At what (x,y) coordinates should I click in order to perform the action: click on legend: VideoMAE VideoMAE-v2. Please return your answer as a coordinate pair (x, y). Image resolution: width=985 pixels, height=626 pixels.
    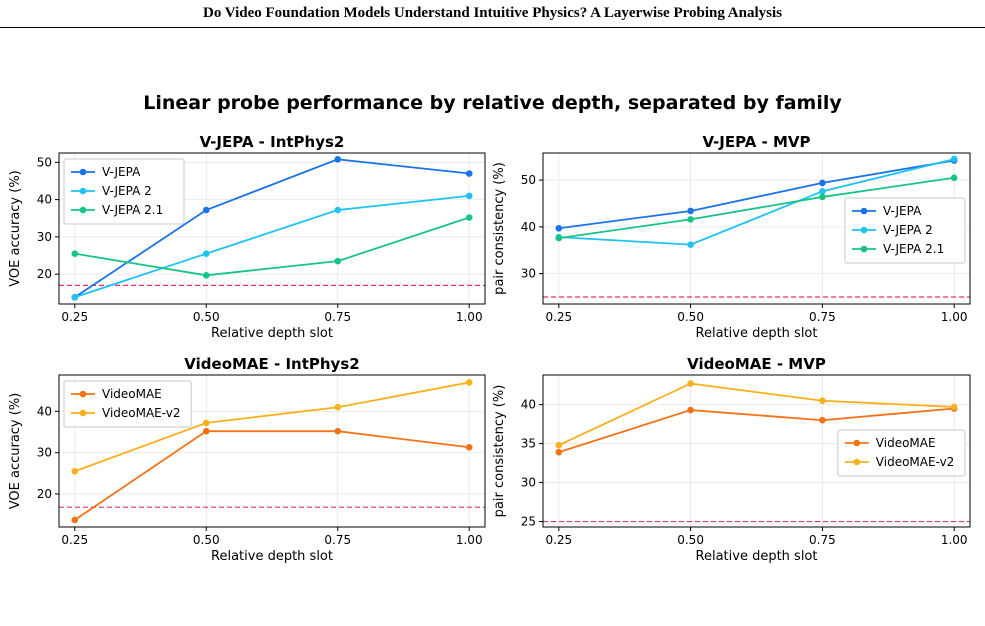
    Looking at the image, I should click on (901, 453).